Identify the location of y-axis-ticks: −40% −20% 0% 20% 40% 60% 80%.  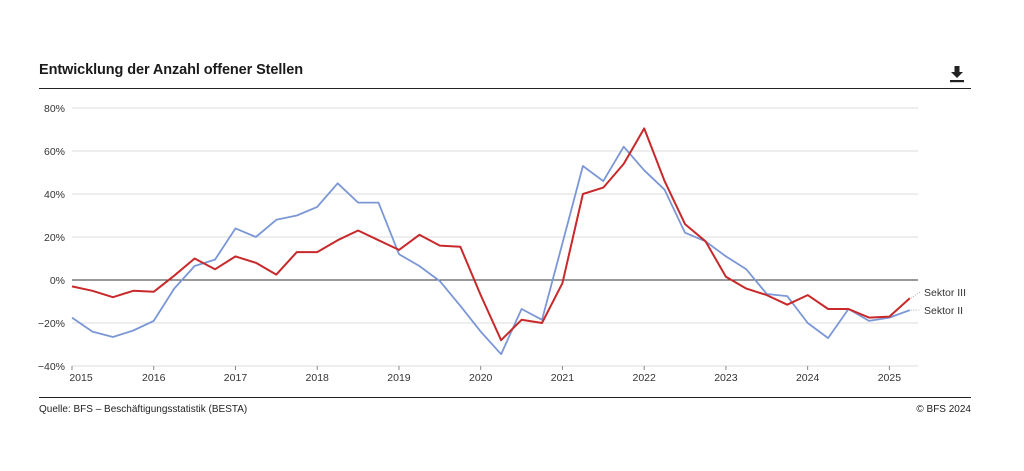
(51, 238).